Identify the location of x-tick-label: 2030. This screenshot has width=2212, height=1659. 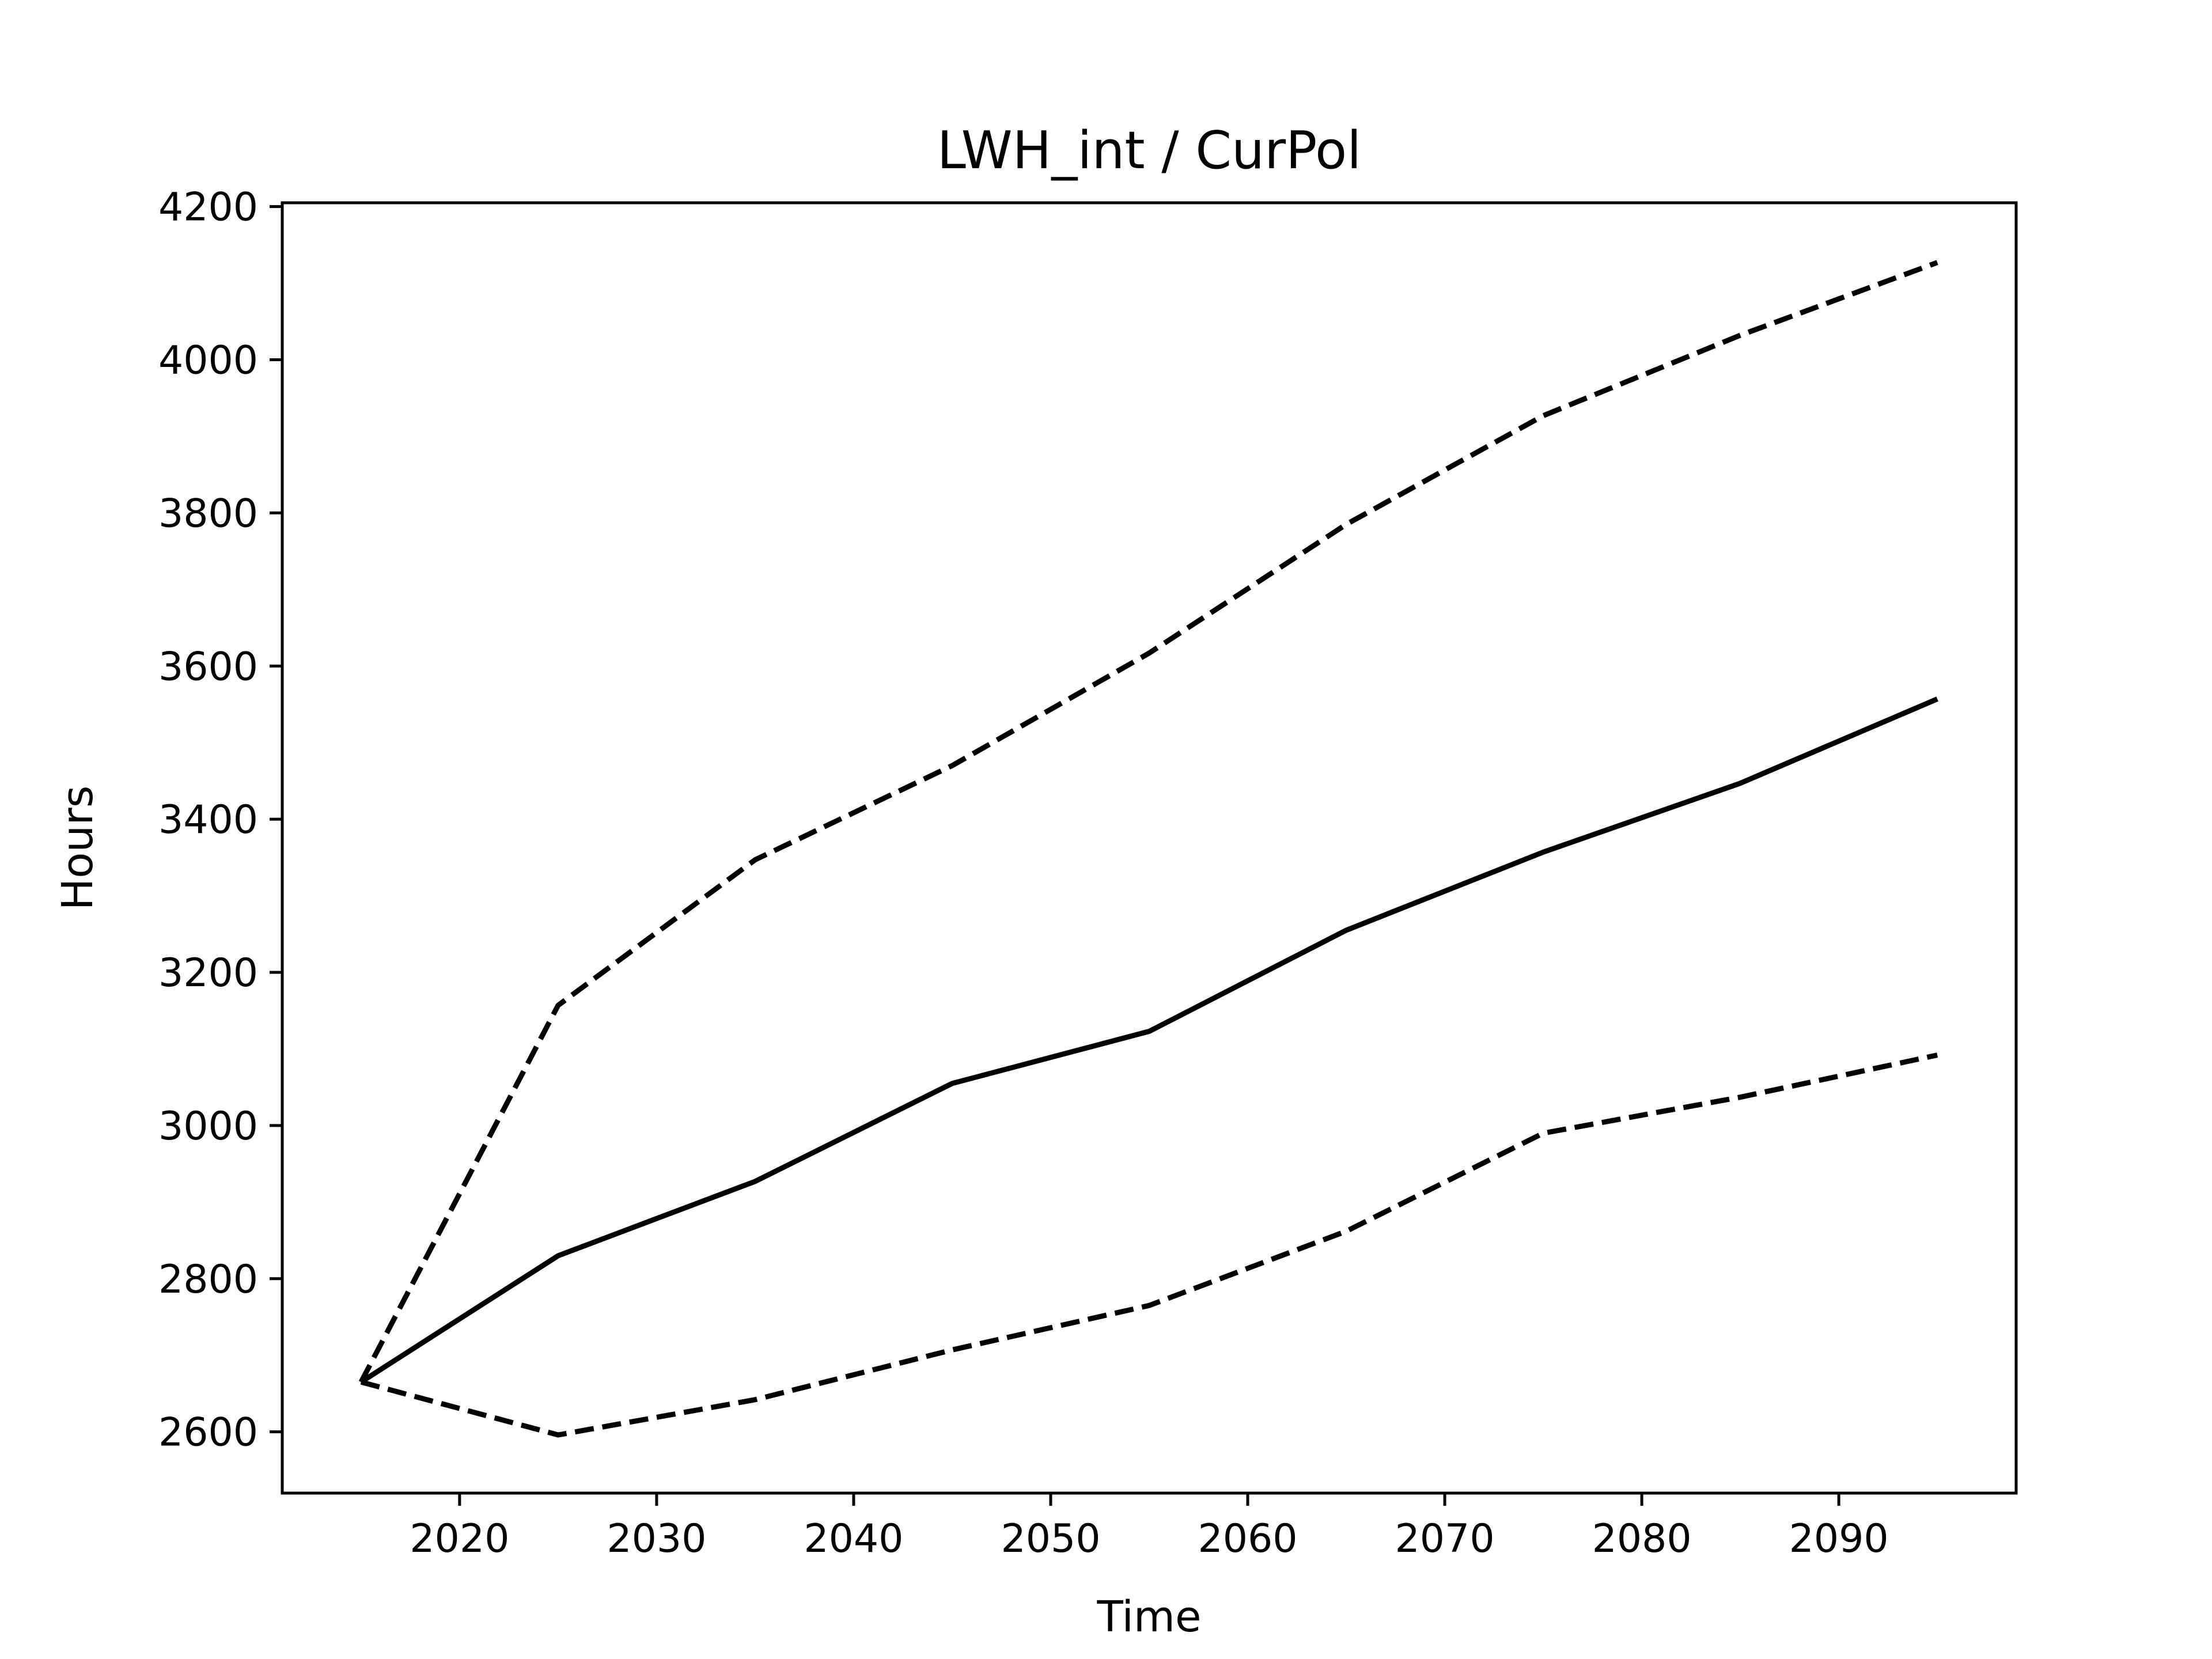
(656, 1539).